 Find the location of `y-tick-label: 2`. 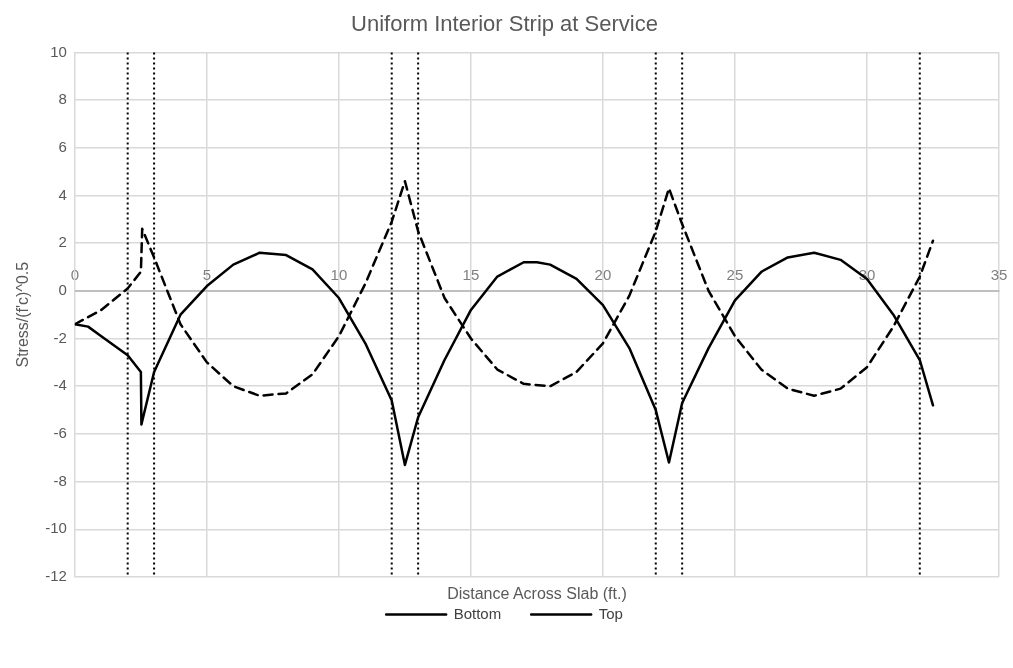

y-tick-label: 2 is located at coordinates (62, 242).